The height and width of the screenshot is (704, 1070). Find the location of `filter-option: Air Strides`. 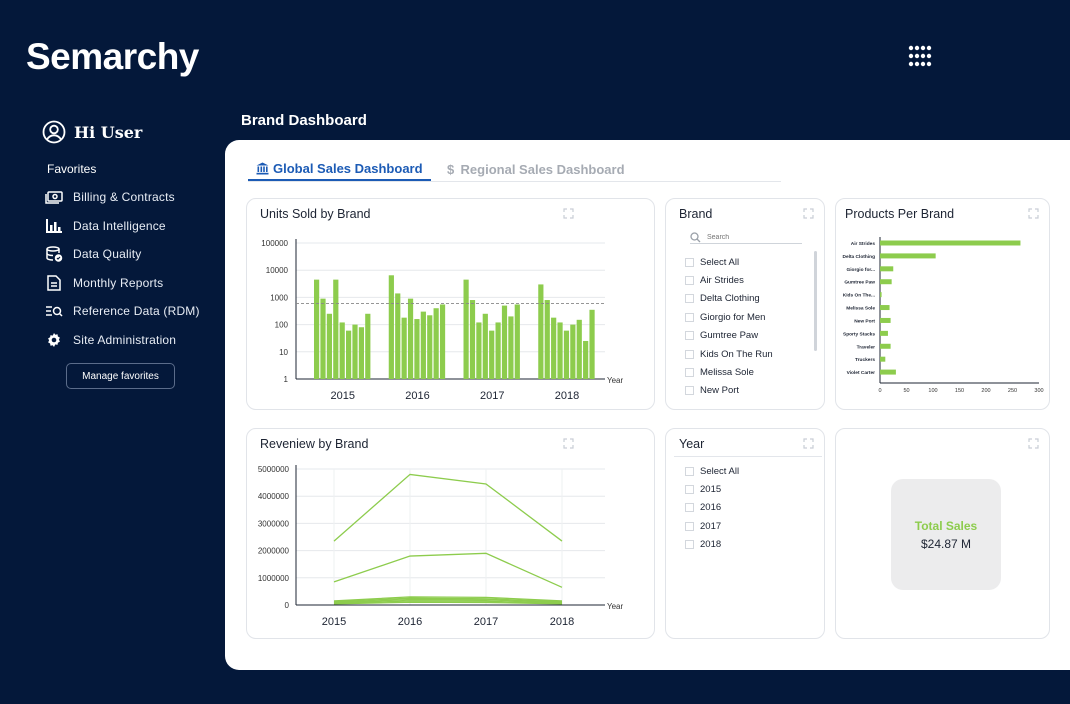

filter-option: Air Strides is located at coordinates (729, 280).